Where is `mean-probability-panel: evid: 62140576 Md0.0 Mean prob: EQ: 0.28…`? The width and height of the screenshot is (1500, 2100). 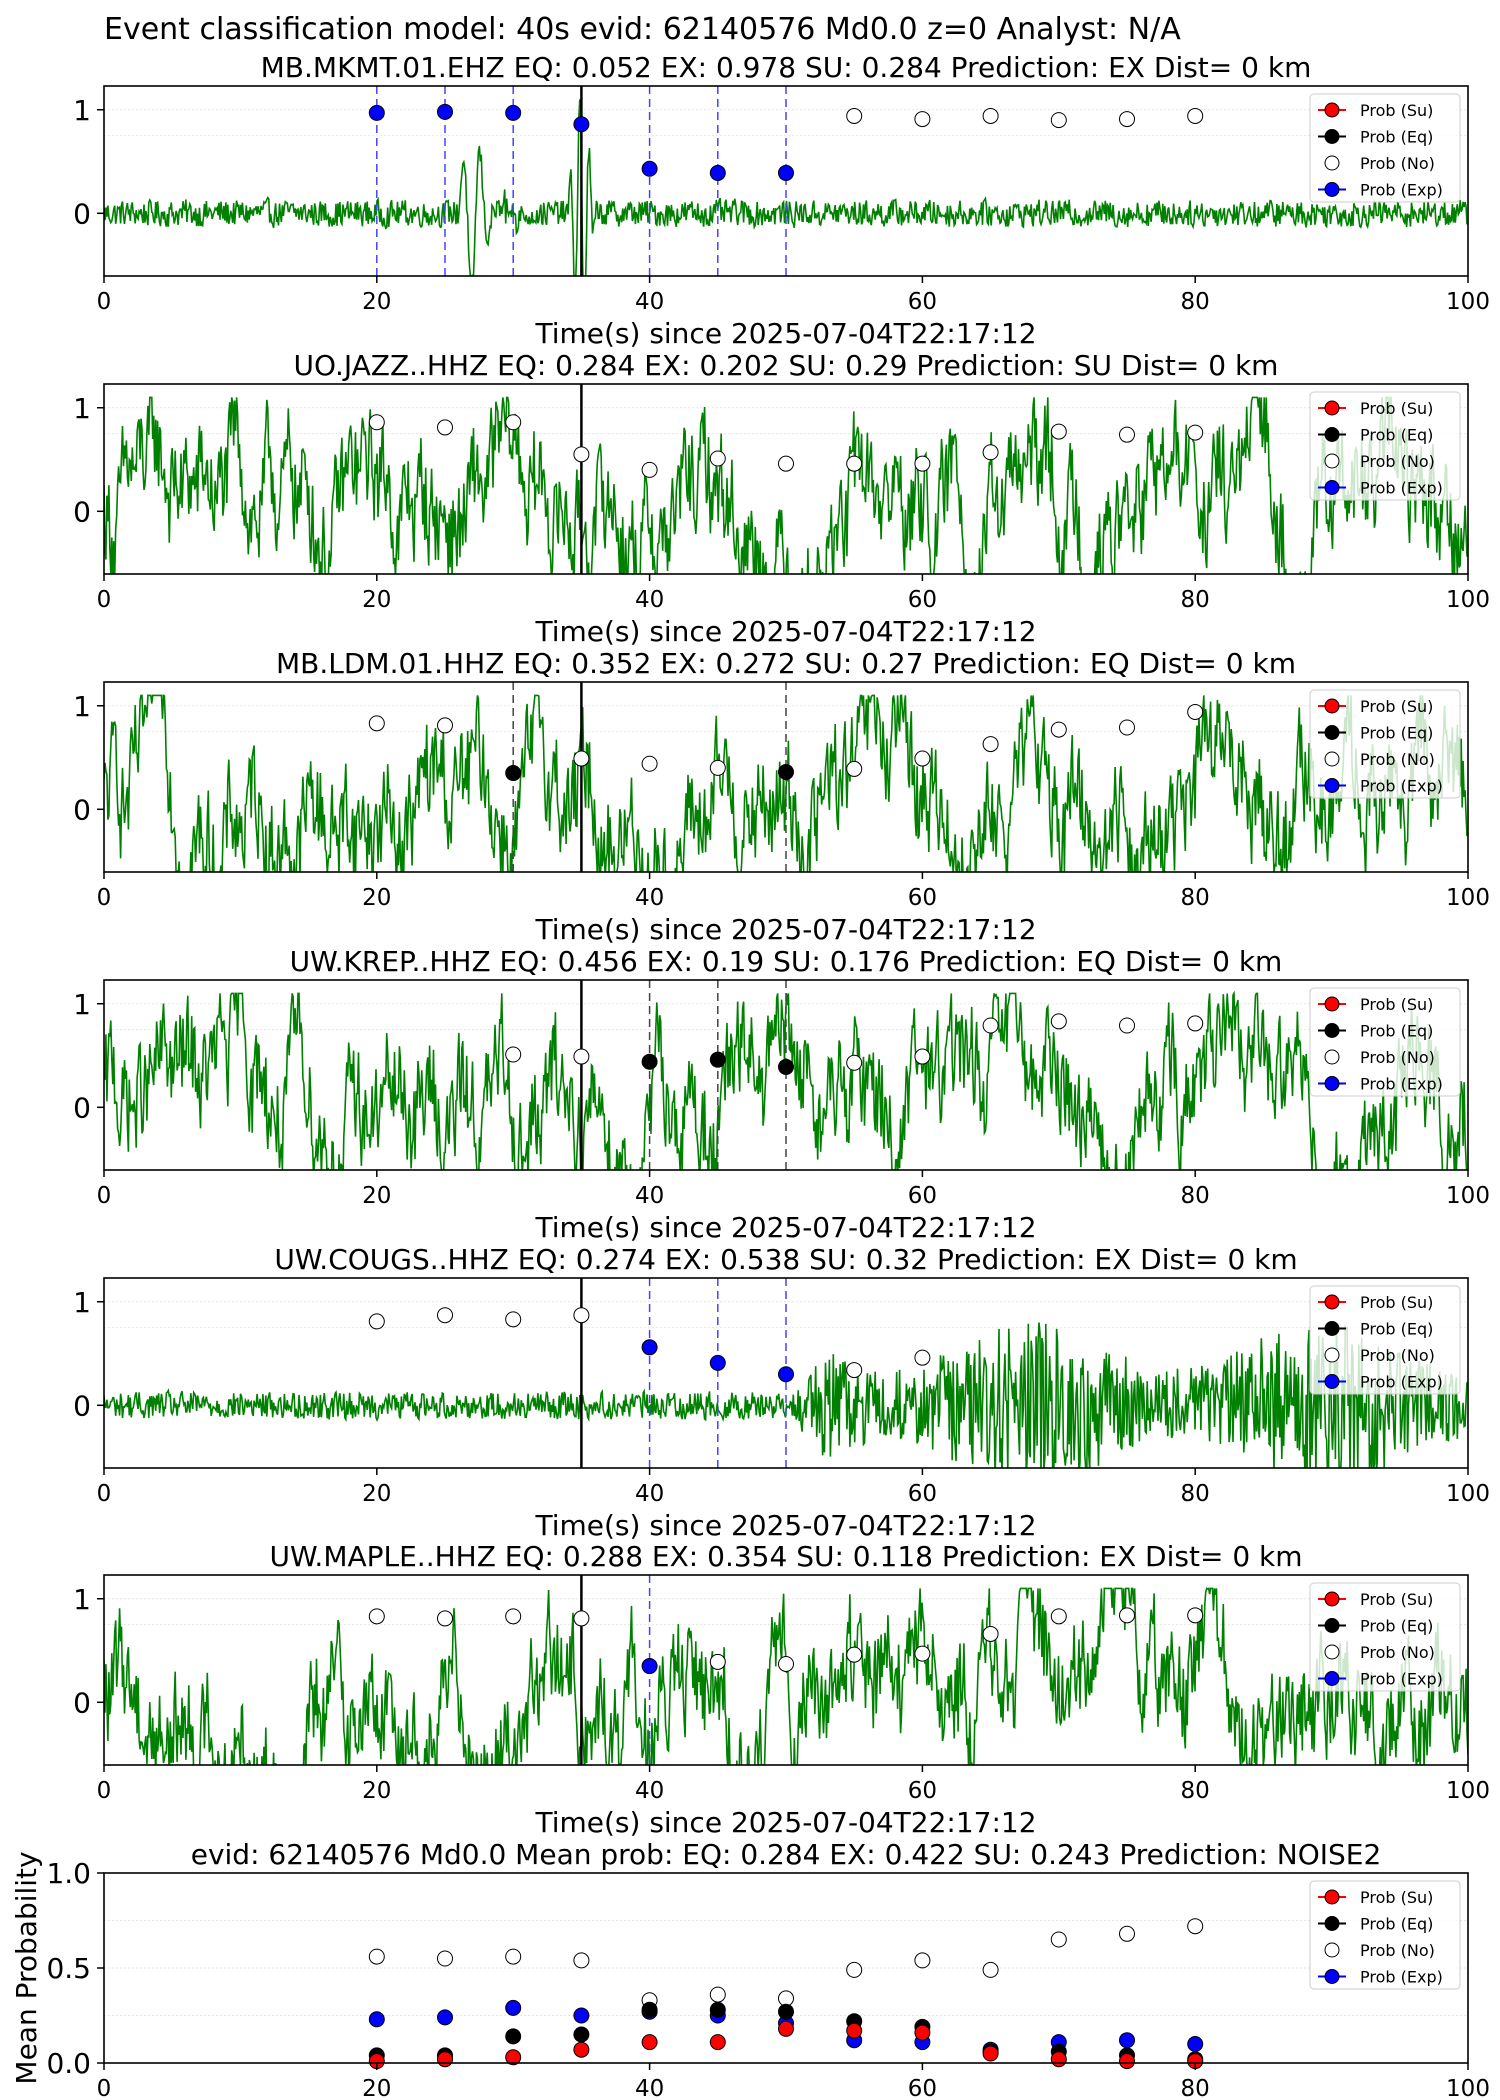
mean-probability-panel: evid: 62140576 Md0.0 Mean prob: EQ: 0.28… is located at coordinates (750, 1969).